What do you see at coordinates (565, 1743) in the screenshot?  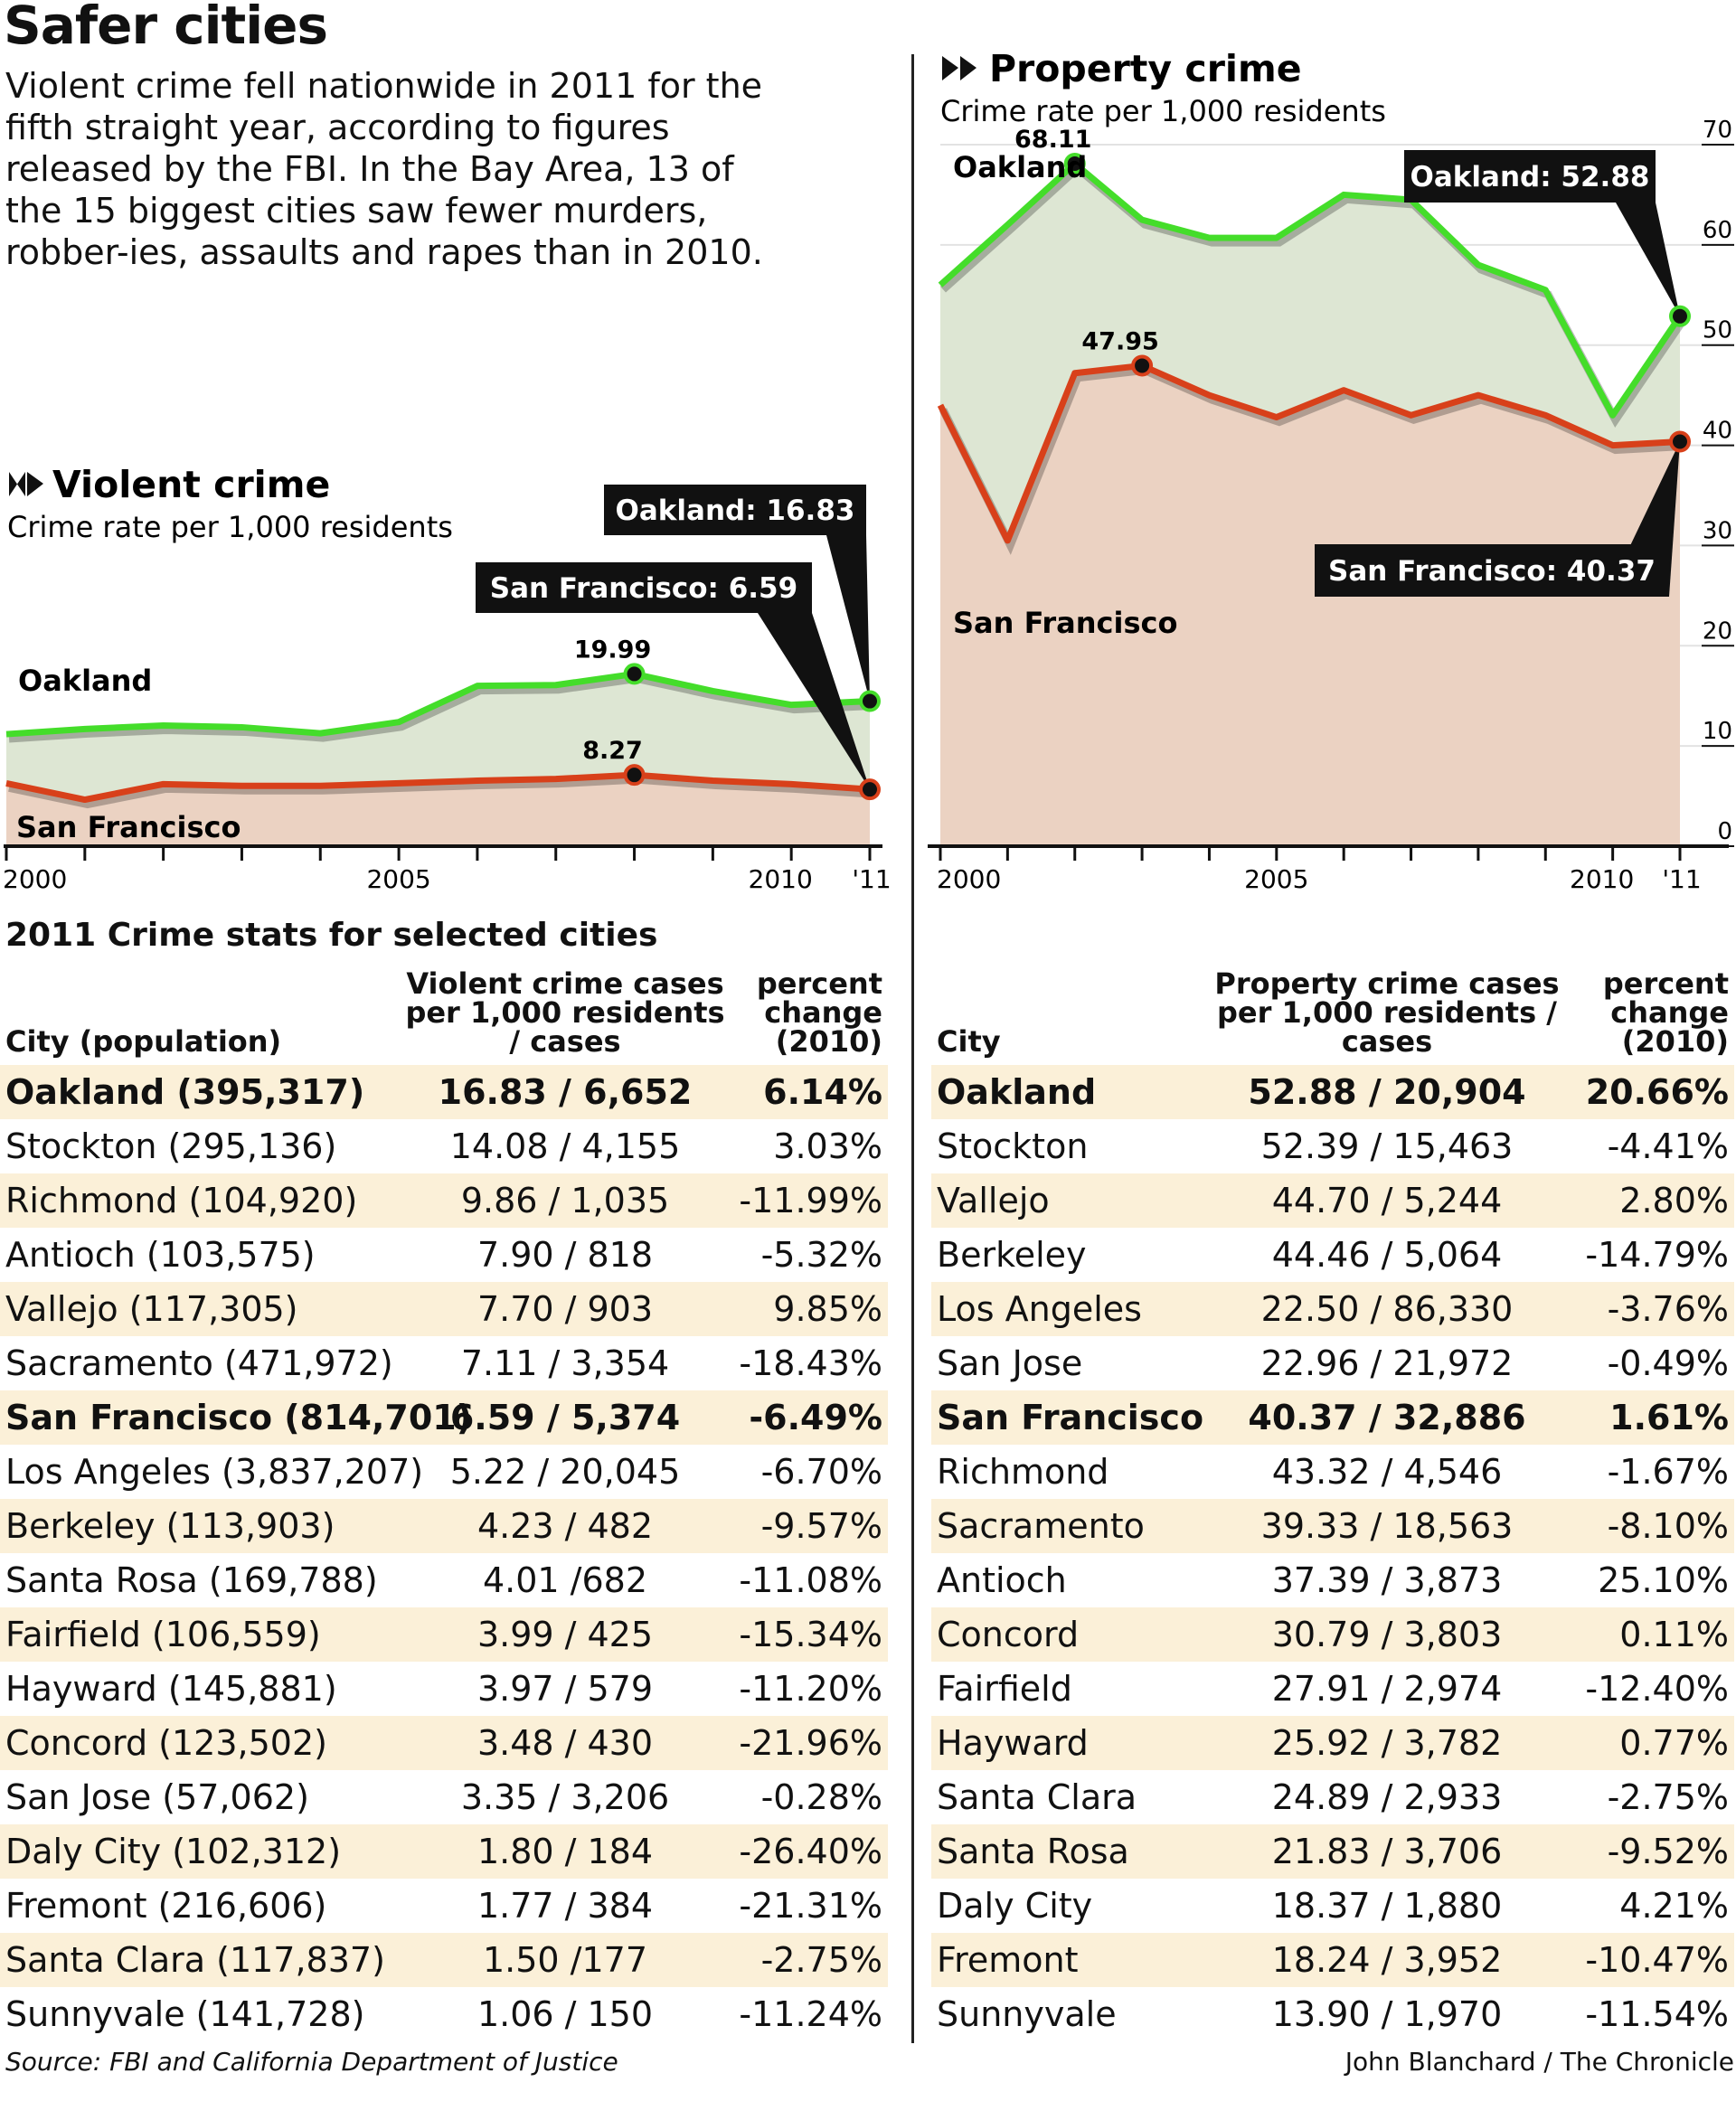 I see `violent-table-cell-rate: 3.48 / 430` at bounding box center [565, 1743].